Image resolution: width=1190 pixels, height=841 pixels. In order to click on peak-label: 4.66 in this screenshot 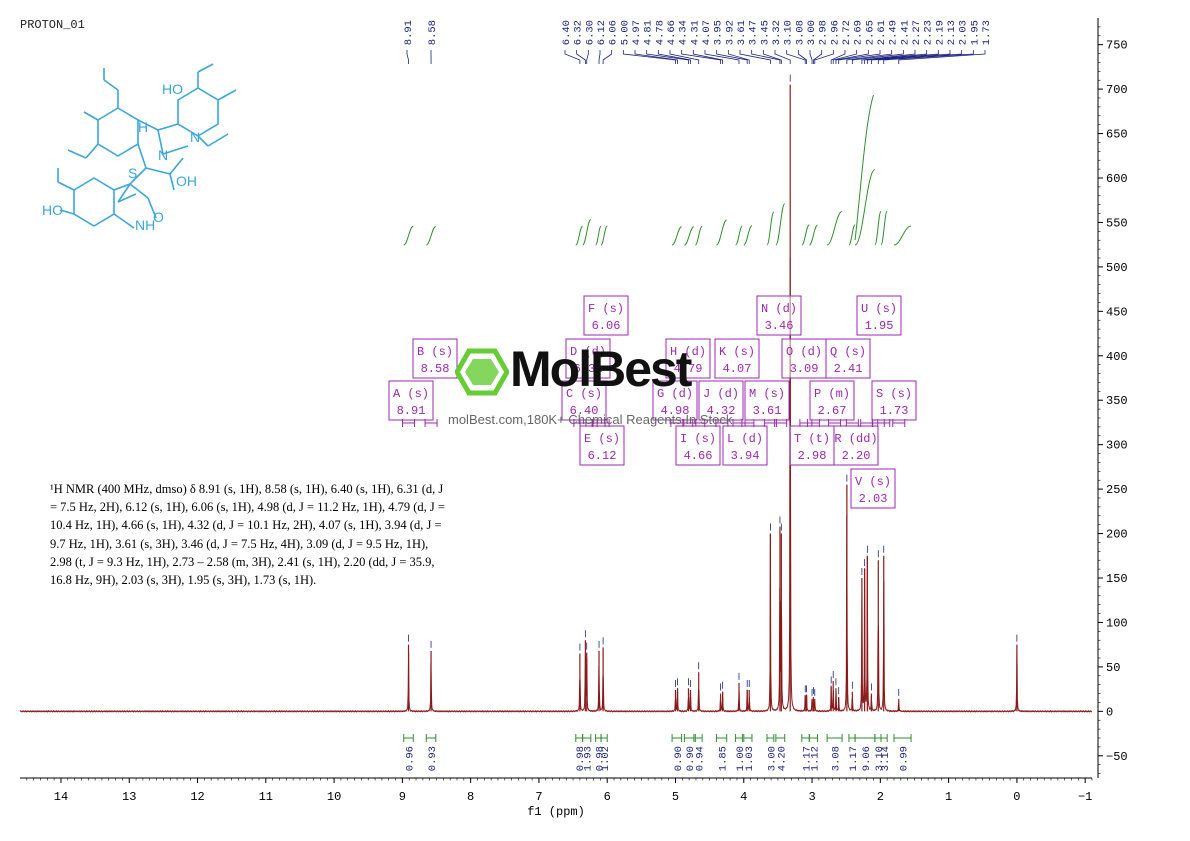, I will do `click(683, 42)`.